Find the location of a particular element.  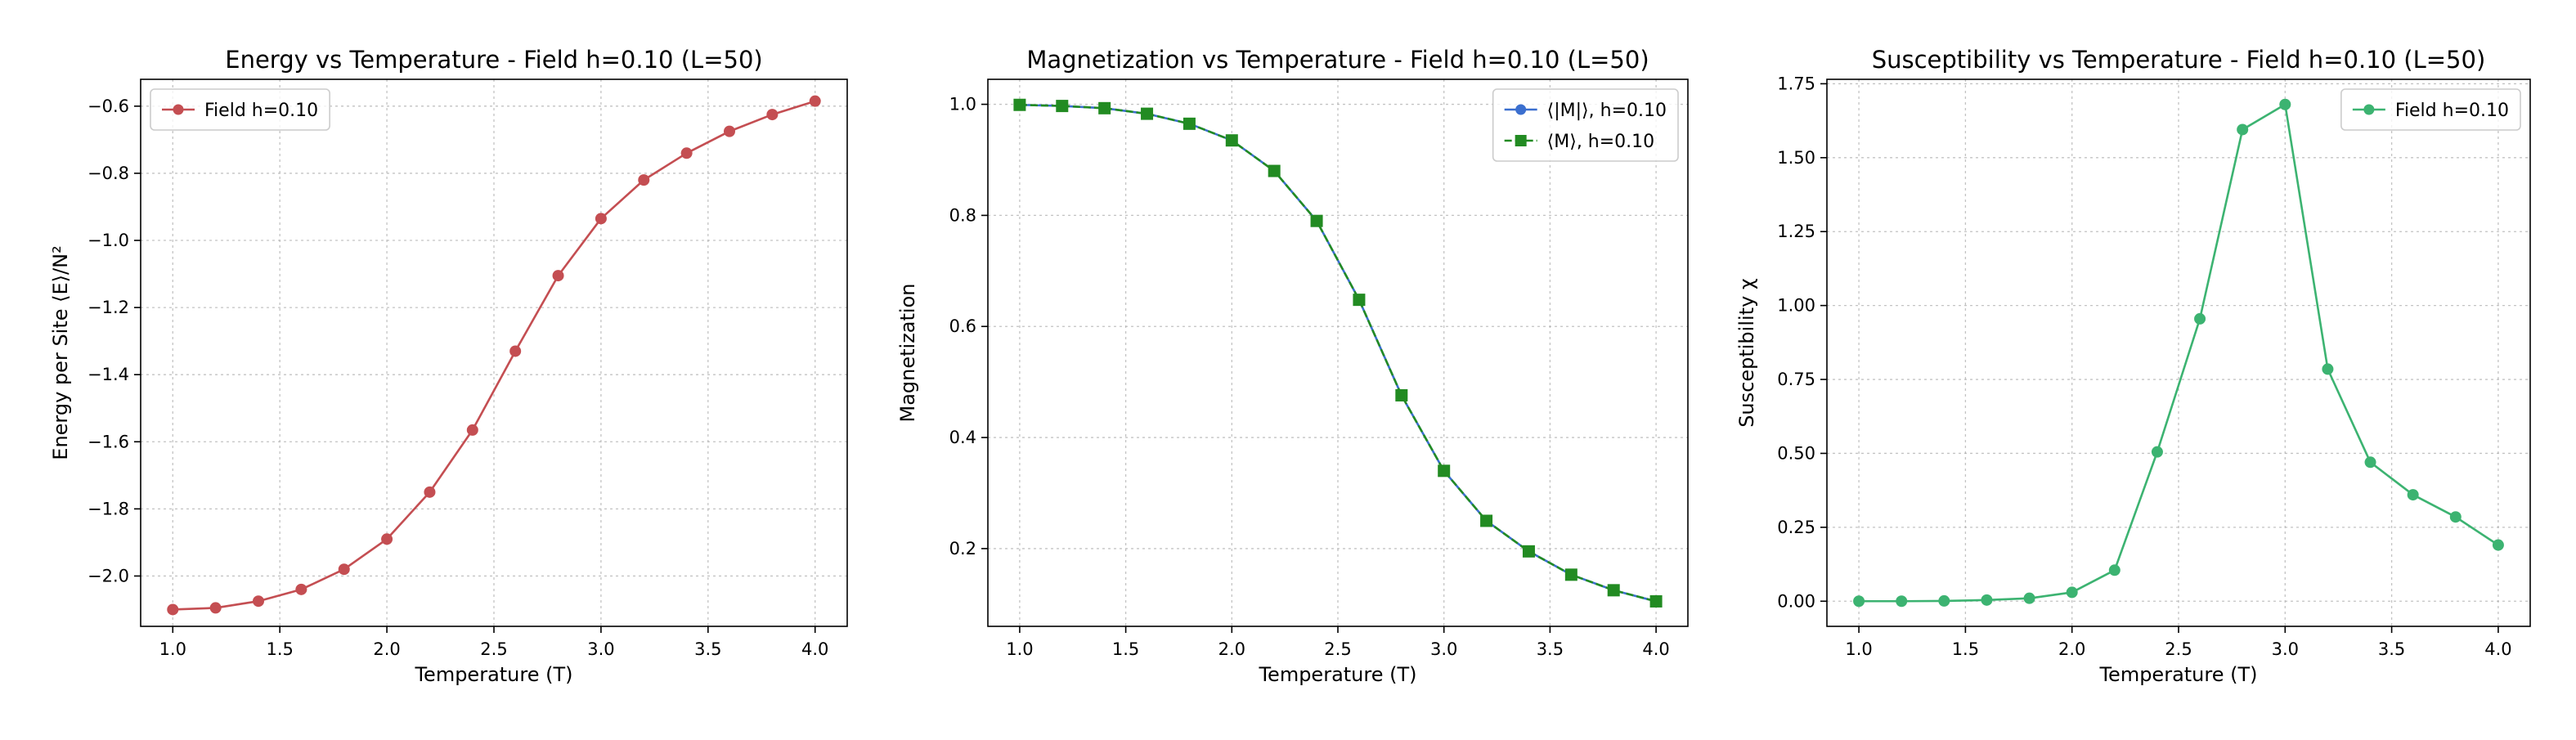

y-tick-label: −1.8 is located at coordinates (108, 508).